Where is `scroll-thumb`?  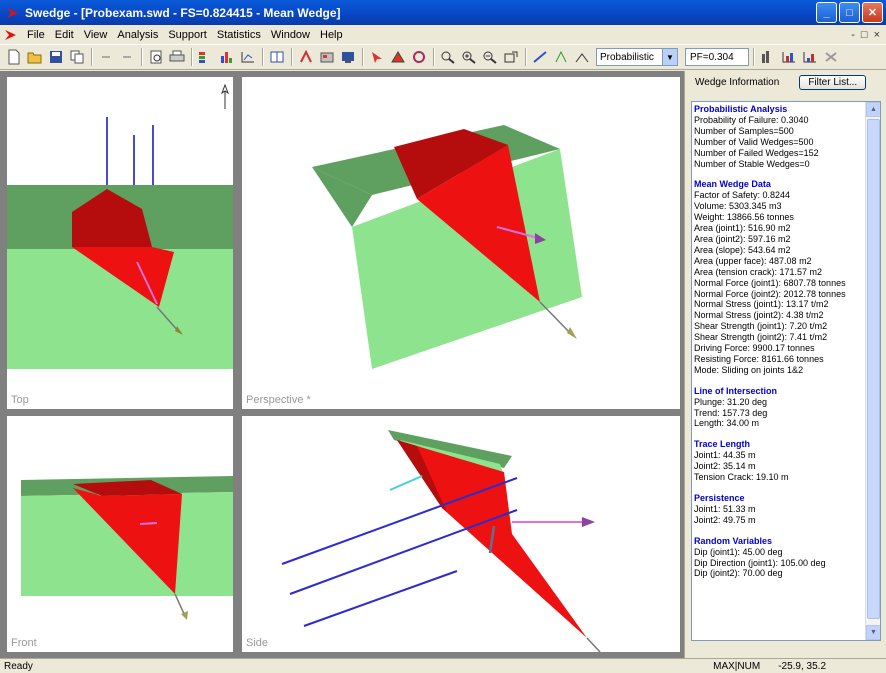
scroll-thumb is located at coordinates (873, 369).